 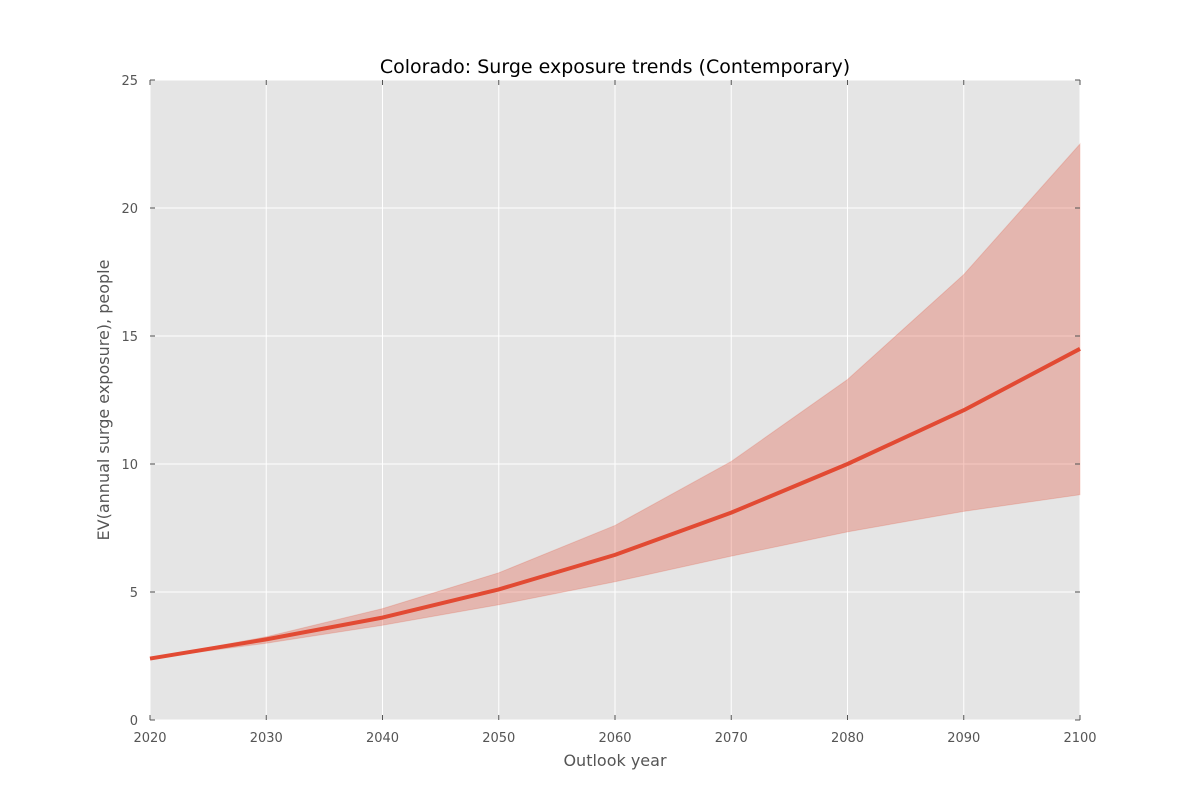 I want to click on y-tick-label: 25, so click(x=129, y=81).